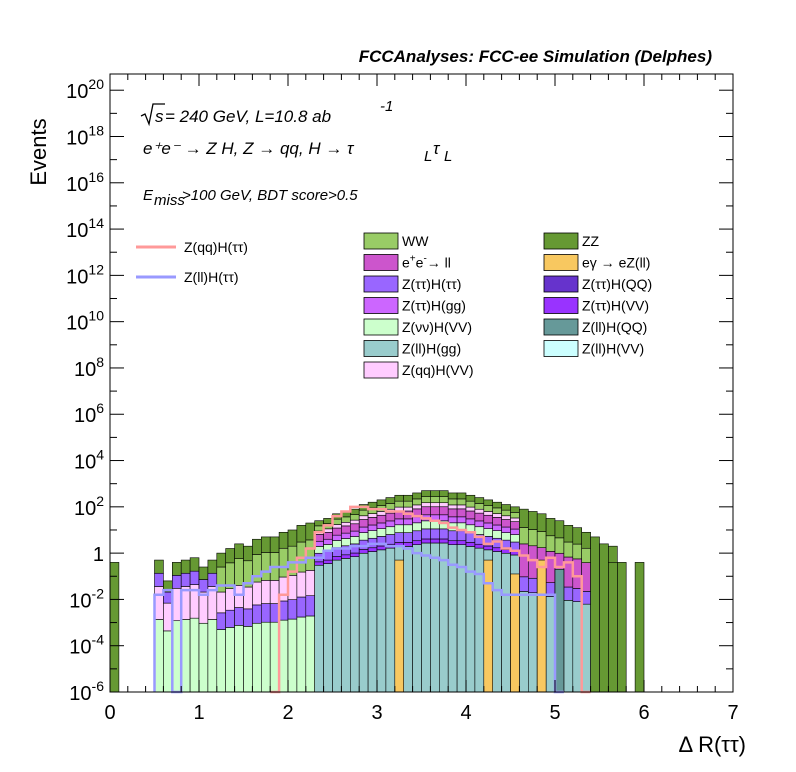 The height and width of the screenshot is (772, 796). What do you see at coordinates (89, 506) in the screenshot?
I see `y-tick-label: 10²` at bounding box center [89, 506].